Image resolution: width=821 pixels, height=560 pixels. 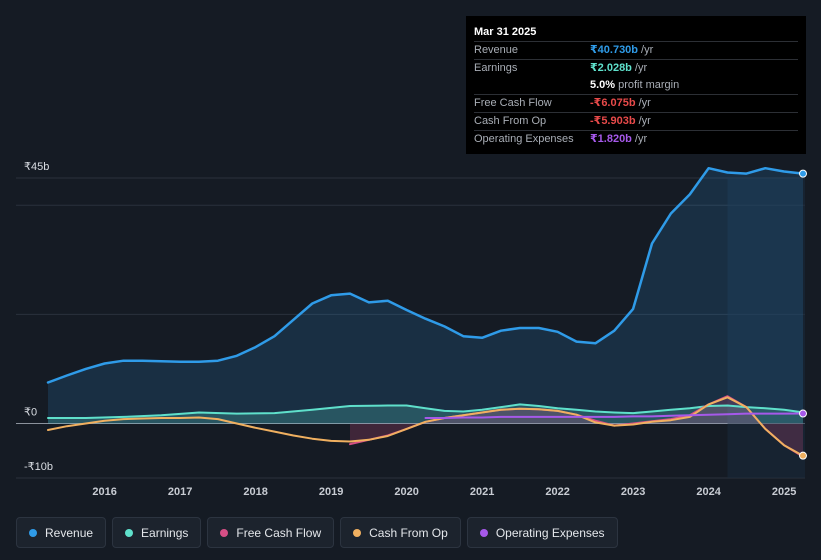 I want to click on tooltip-value: -₹5.903b, so click(x=613, y=121).